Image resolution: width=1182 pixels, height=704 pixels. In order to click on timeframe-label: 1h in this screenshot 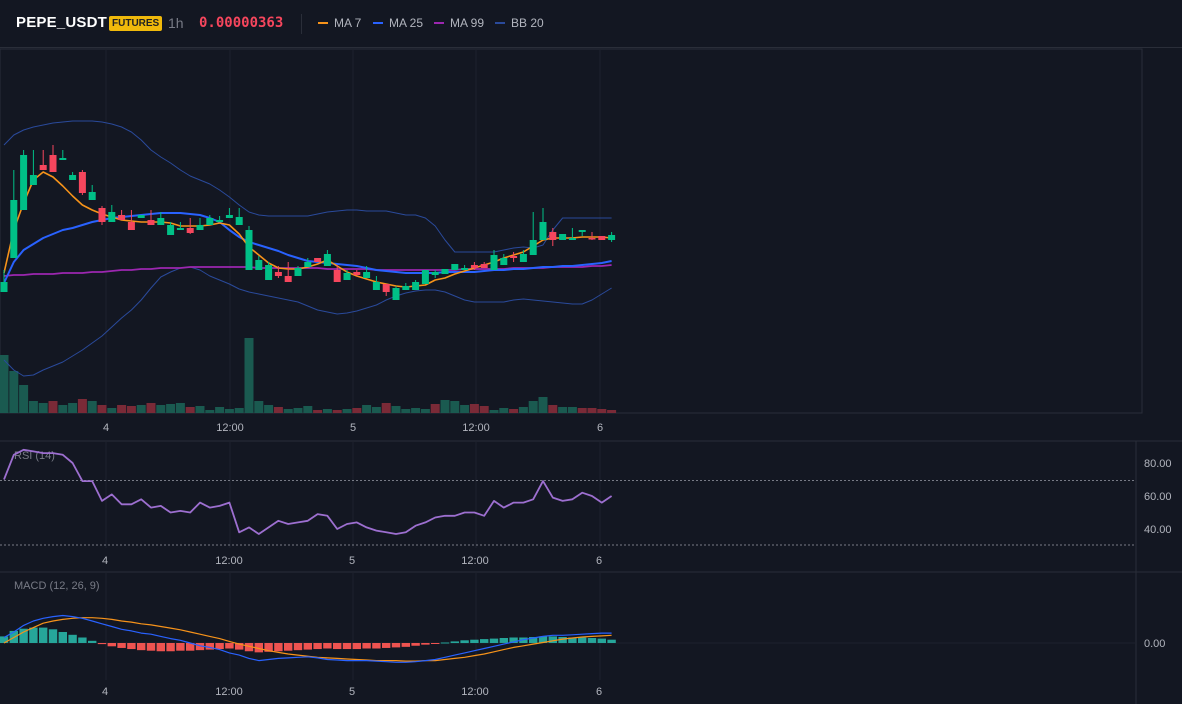, I will do `click(176, 23)`.